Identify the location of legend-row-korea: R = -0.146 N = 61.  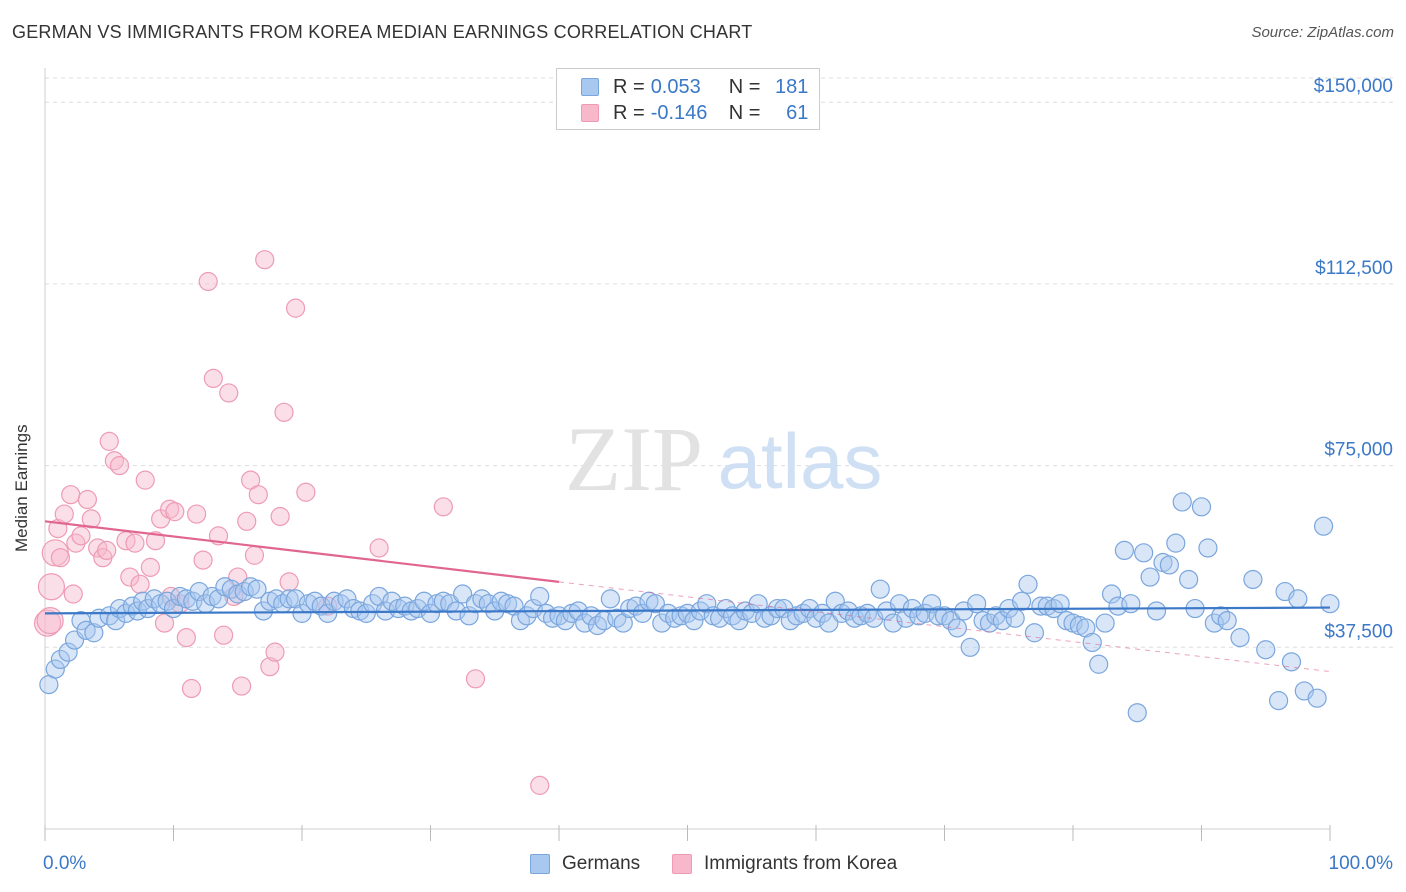
(694, 113).